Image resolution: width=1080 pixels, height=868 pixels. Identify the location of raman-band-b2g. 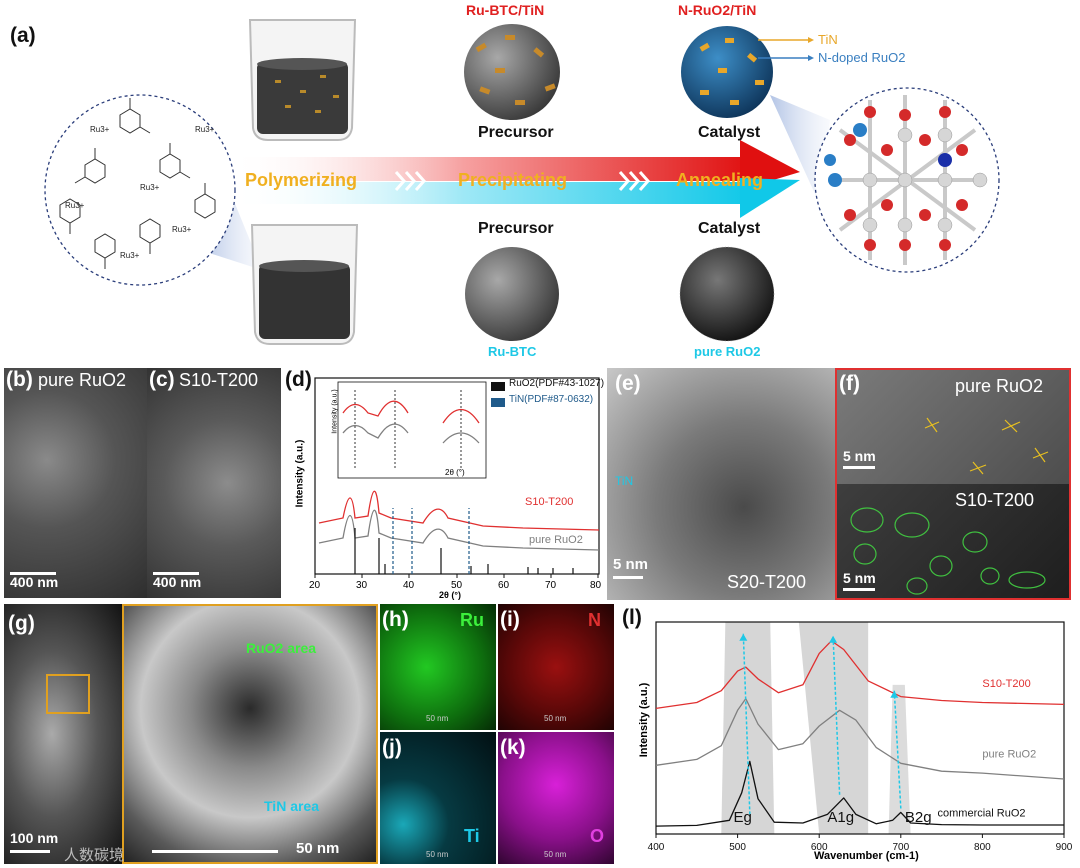
(899, 759).